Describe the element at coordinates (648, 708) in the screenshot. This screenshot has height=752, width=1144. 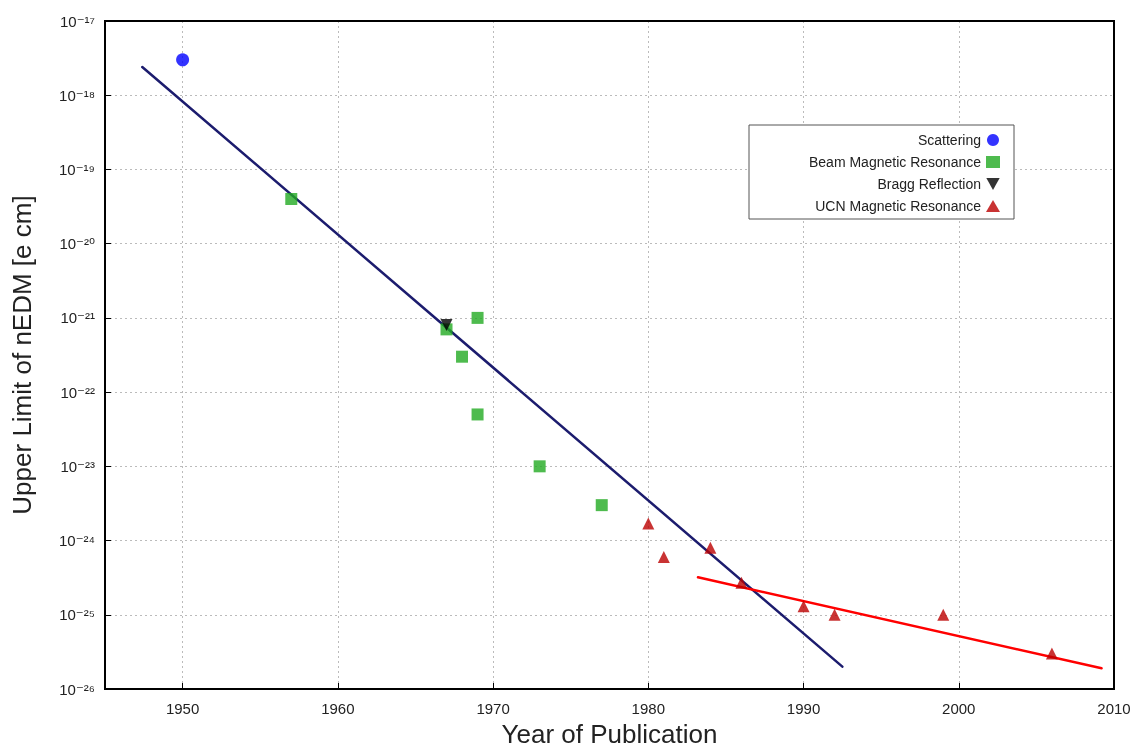
I see `x-tick-label: 1980` at that location.